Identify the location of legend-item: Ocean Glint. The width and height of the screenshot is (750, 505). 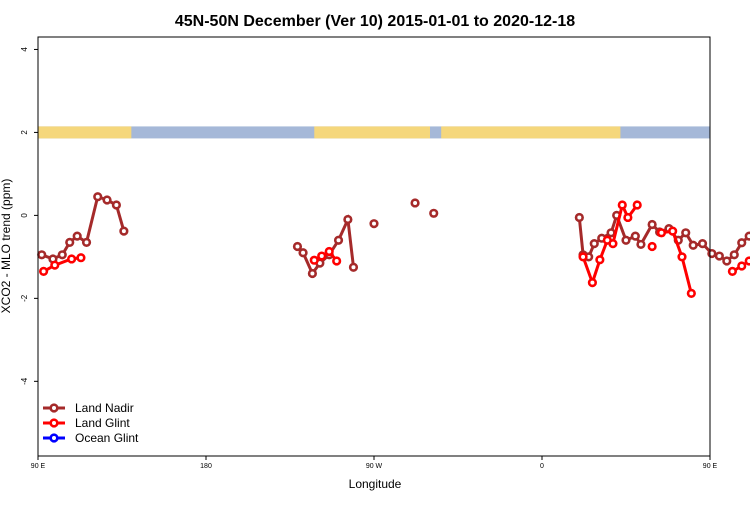
(91, 438).